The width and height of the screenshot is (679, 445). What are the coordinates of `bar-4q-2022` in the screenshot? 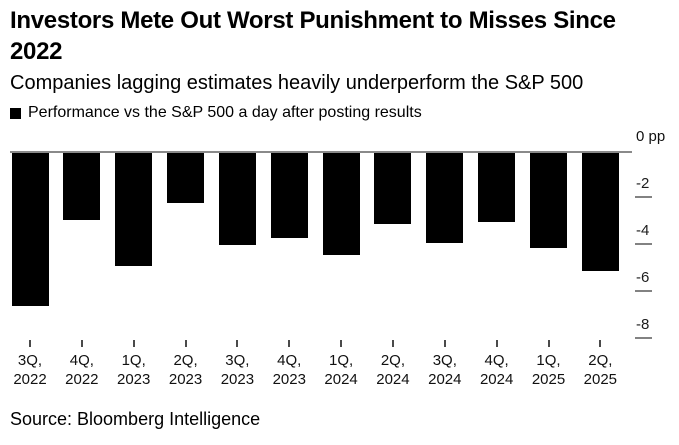 It's located at (82, 186).